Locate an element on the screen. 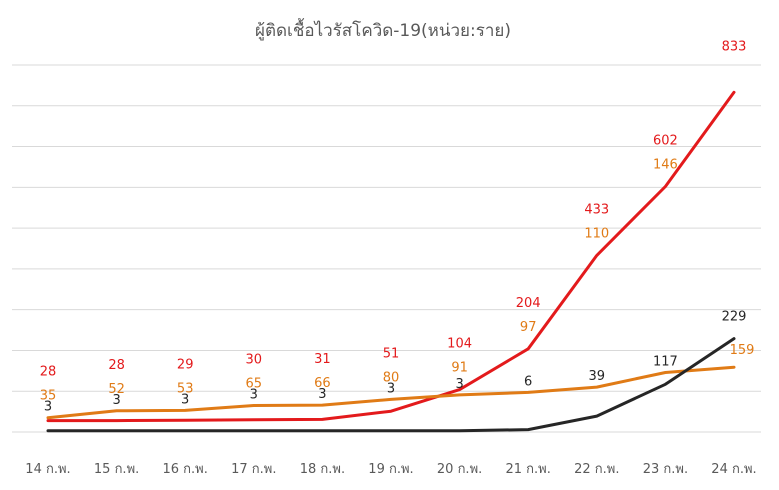 Image resolution: width=779 pixels, height=490 pixels. data-label-series-2: 159 is located at coordinates (742, 350).